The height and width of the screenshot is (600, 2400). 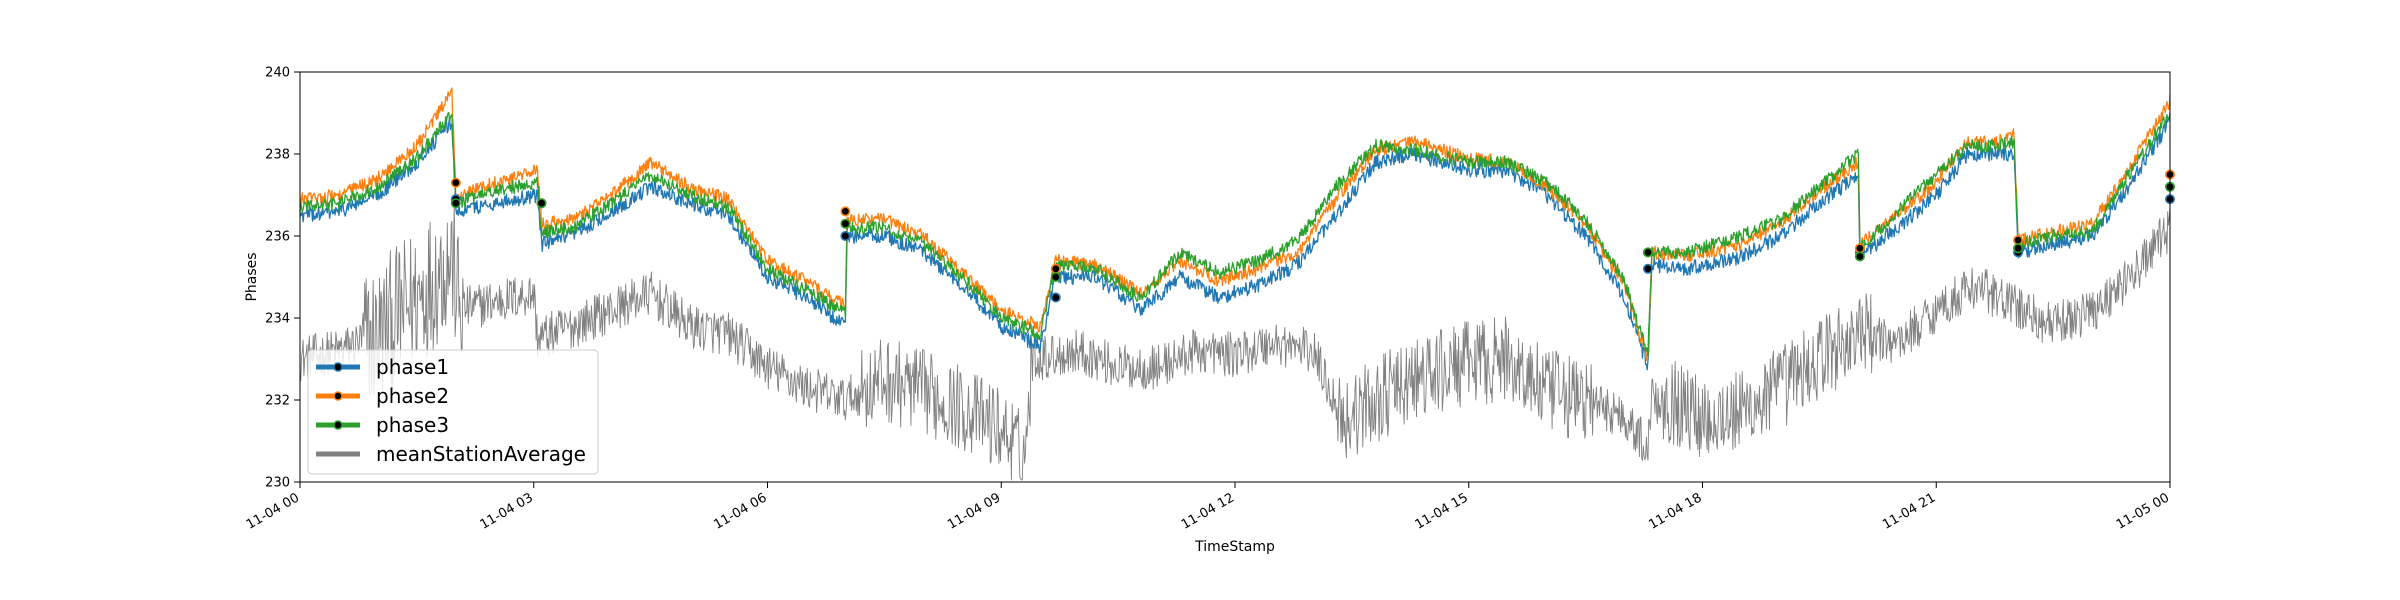 I want to click on y-tick-label: 230, so click(x=277, y=483).